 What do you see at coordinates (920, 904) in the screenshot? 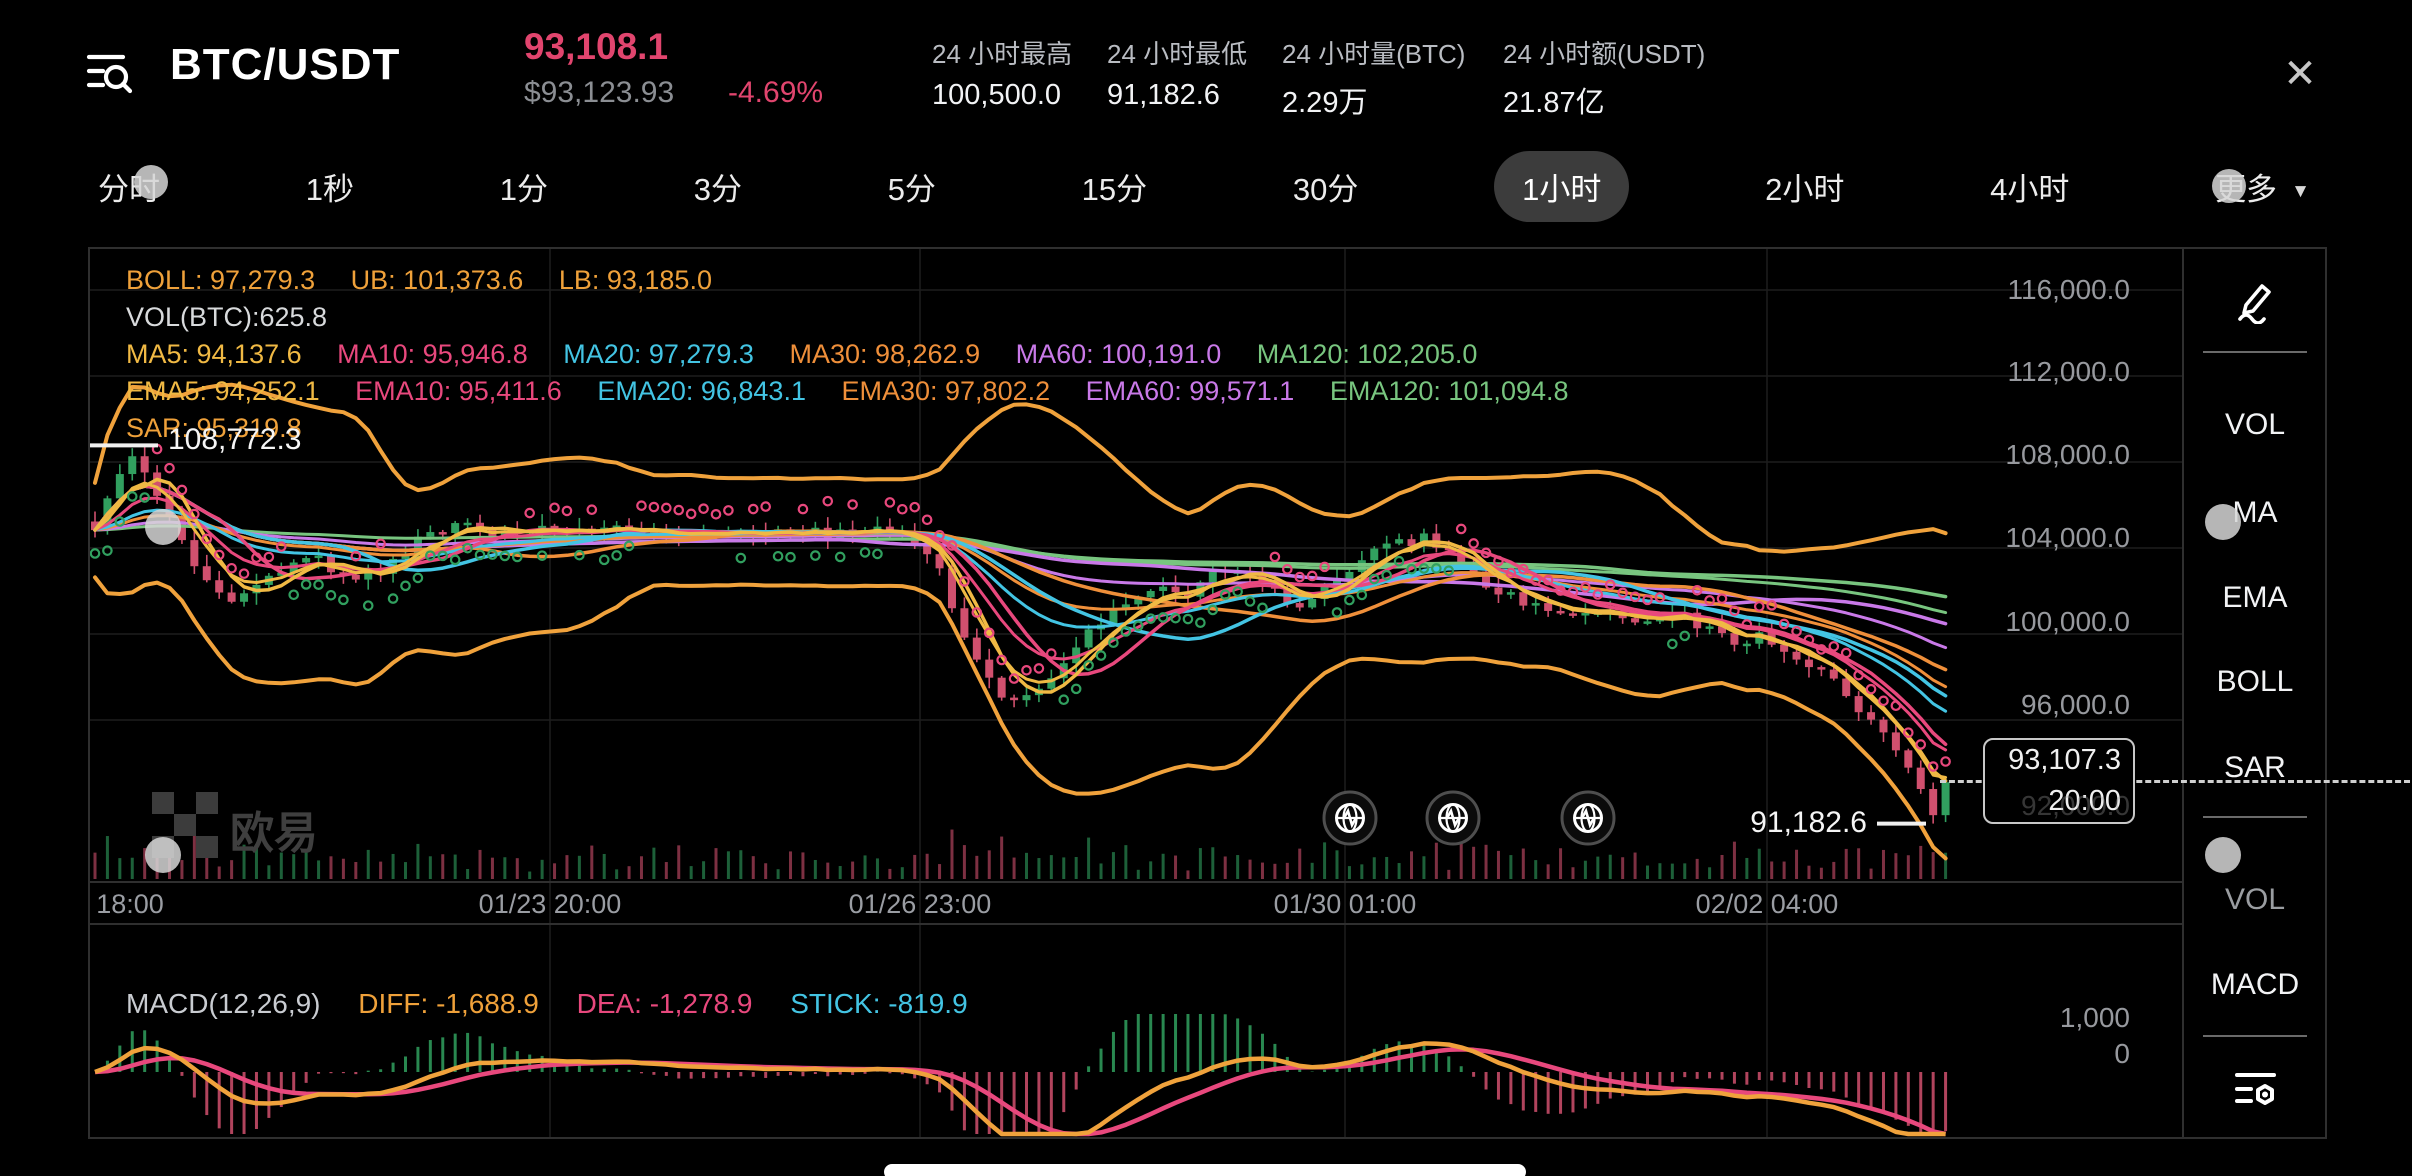
I see `x-axis-label: 01/26 23:00` at bounding box center [920, 904].